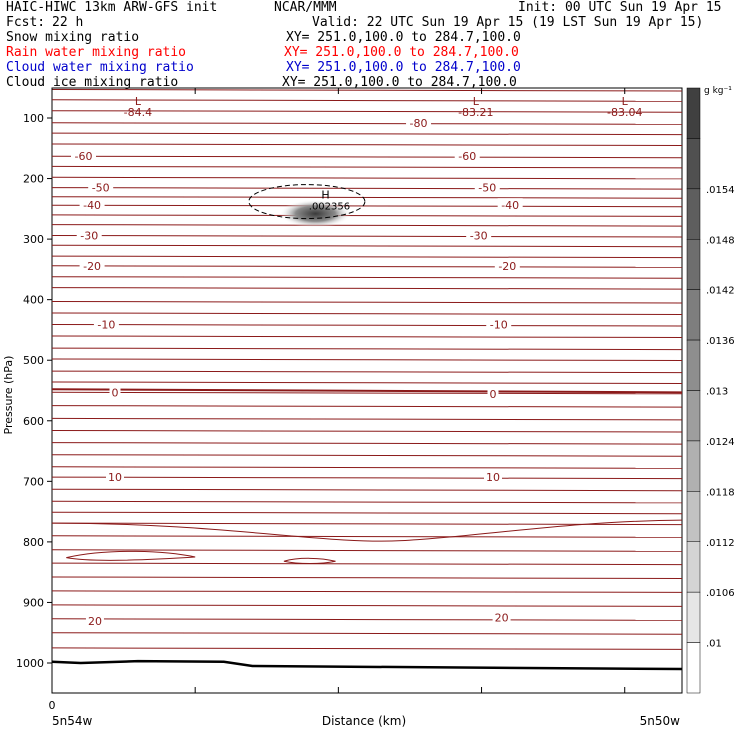 This screenshot has height=740, width=740. Describe the element at coordinates (138, 112) in the screenshot. I see `low-value: -84.4` at that location.